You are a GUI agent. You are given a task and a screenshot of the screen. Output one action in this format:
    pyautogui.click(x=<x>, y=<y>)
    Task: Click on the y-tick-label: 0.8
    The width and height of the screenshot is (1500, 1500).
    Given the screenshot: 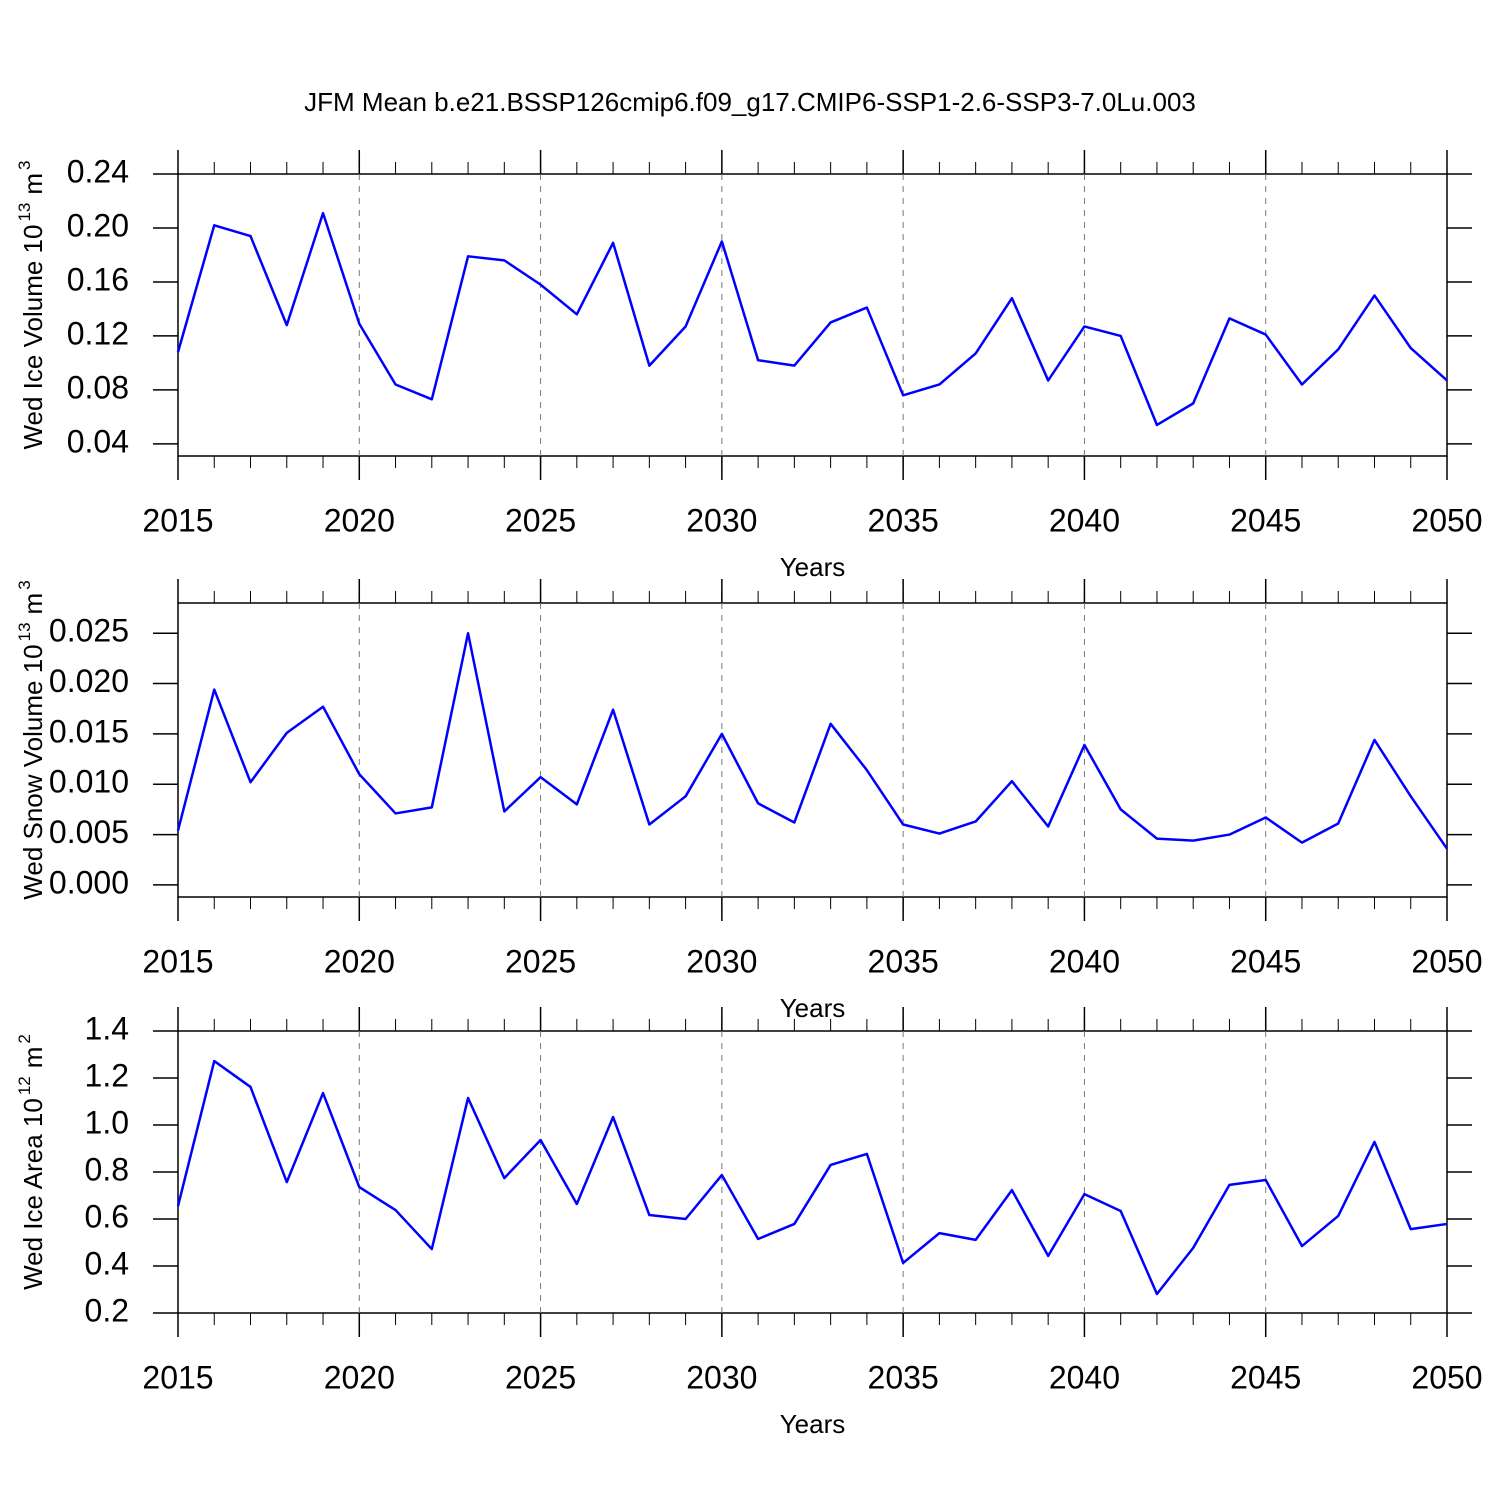 What is the action you would take?
    pyautogui.click(x=107, y=1169)
    